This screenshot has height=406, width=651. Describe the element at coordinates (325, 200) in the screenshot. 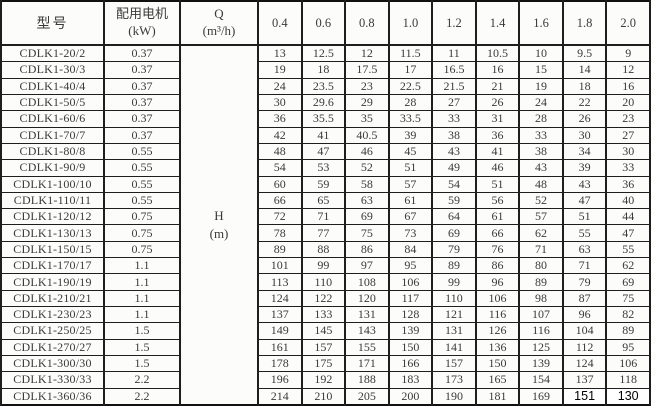

I see `table-row: CDLK1-110/11 0.55 66 65 63 61 59 56 52 47 40` at that location.